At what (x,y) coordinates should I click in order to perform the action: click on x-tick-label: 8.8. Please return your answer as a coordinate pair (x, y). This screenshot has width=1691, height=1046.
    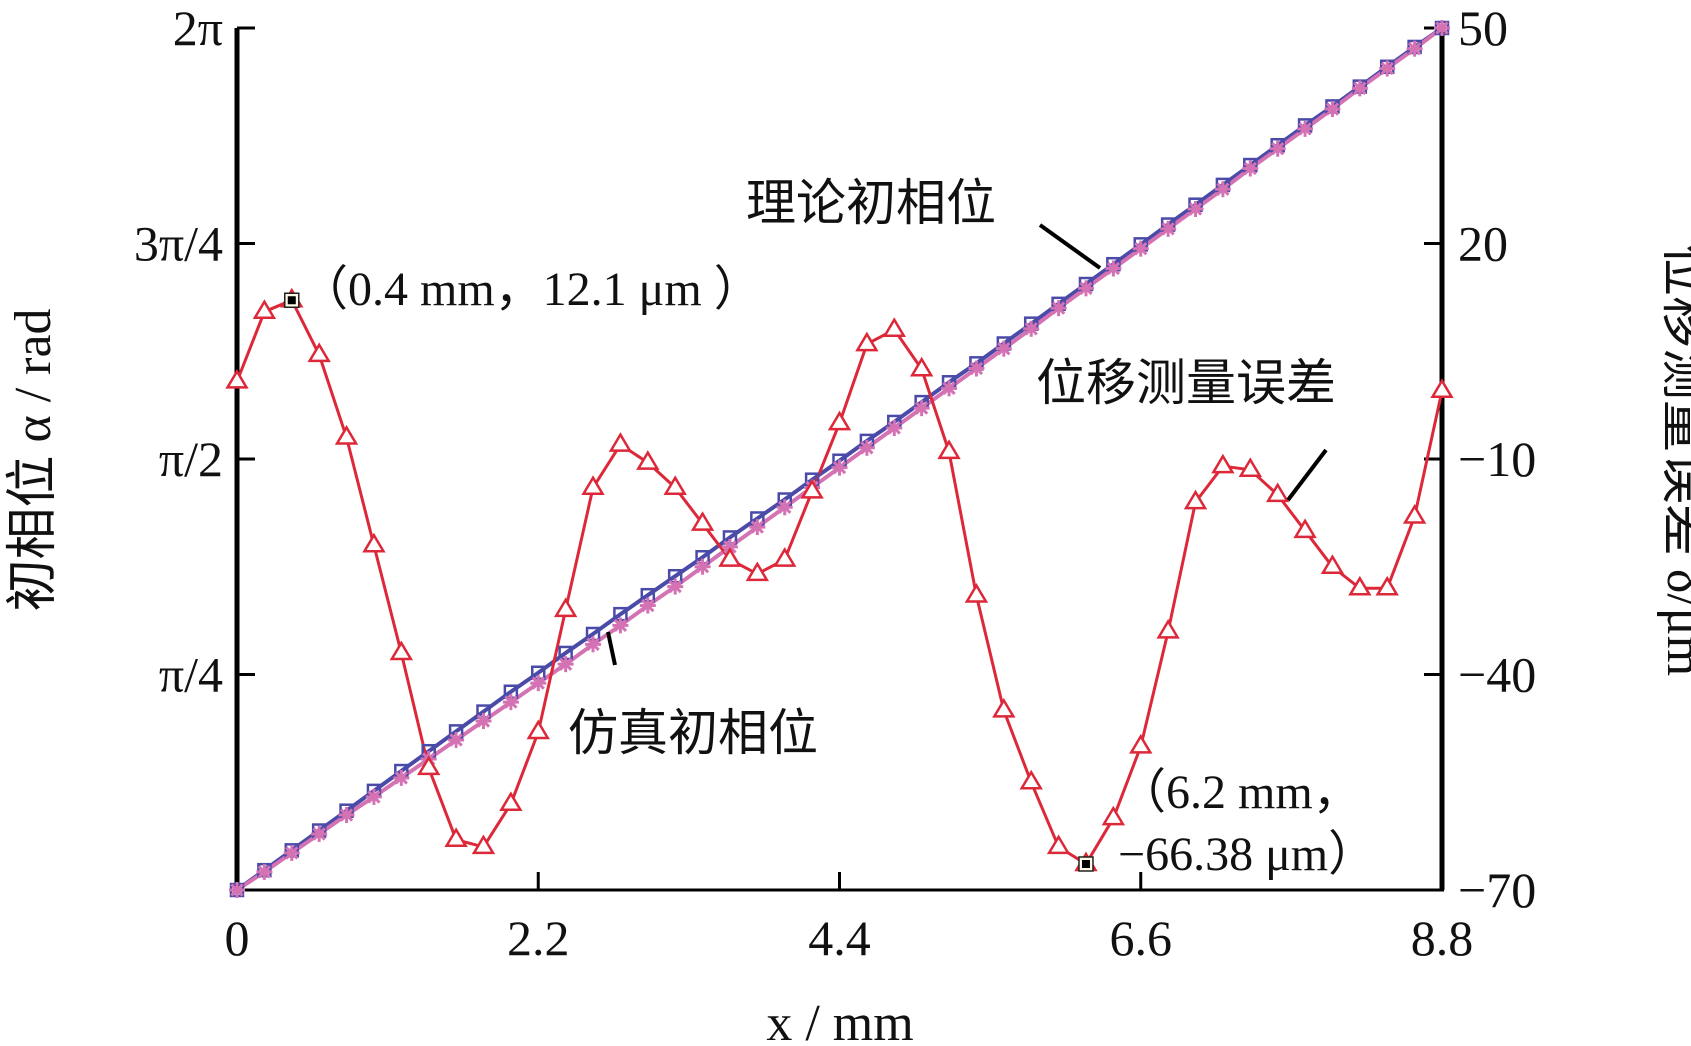
    Looking at the image, I should click on (1442, 938).